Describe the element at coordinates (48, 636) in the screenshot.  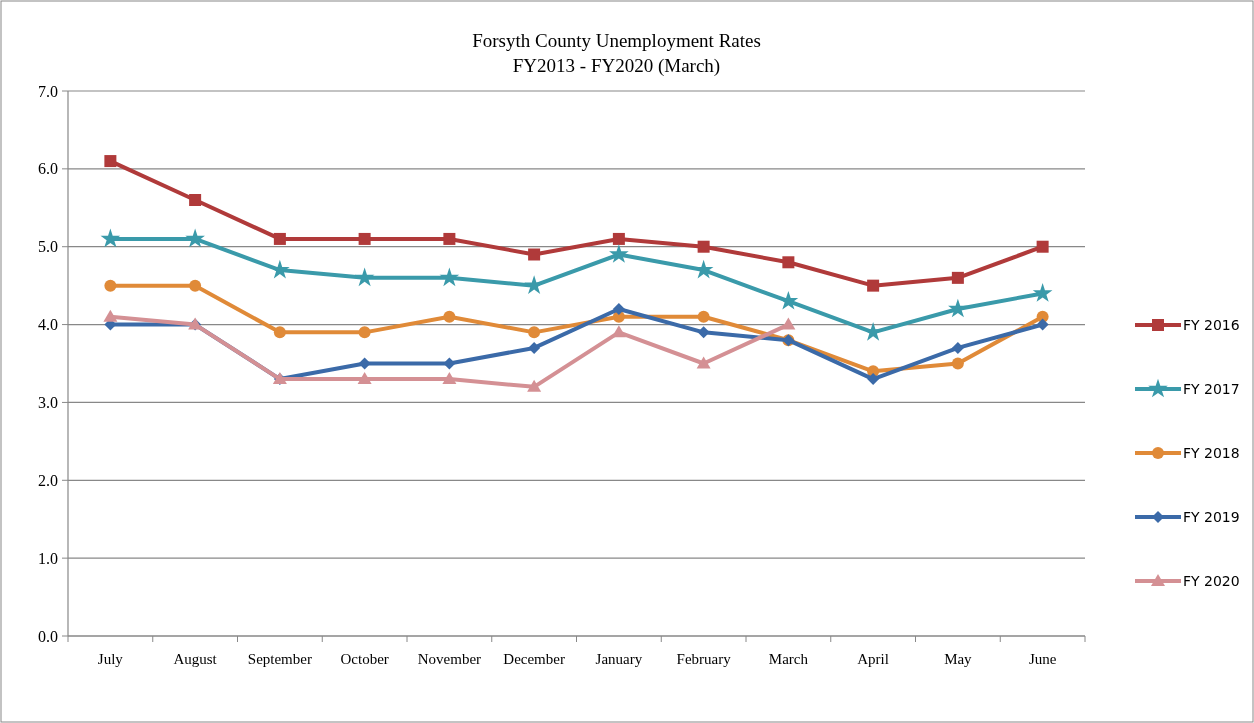
I see `y-tick-label: 0.0` at that location.